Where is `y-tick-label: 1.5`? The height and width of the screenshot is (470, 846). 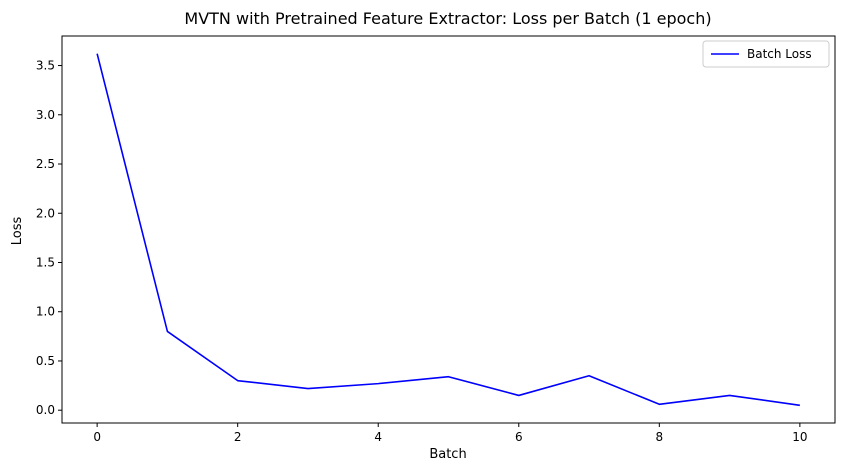 y-tick-label: 1.5 is located at coordinates (45, 262).